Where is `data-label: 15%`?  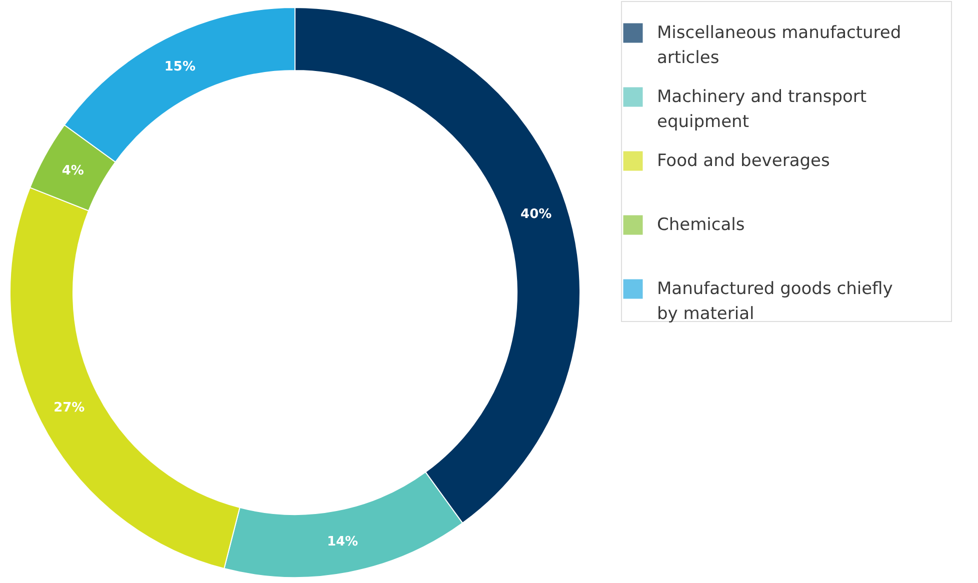 data-label: 15% is located at coordinates (180, 67).